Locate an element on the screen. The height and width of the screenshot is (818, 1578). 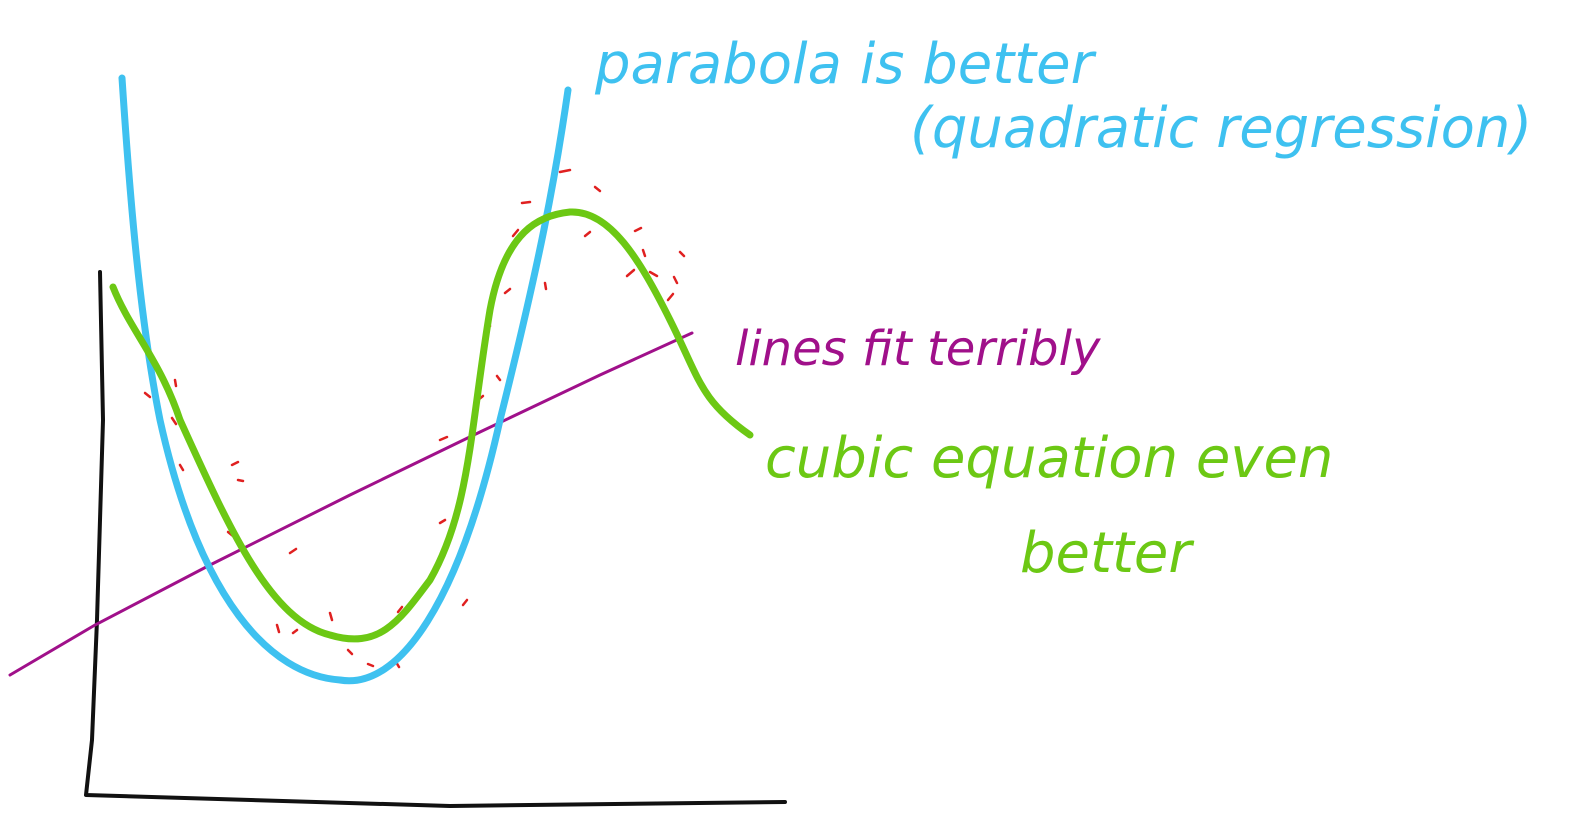
cubic-note-better: better is located at coordinates (1107, 553).